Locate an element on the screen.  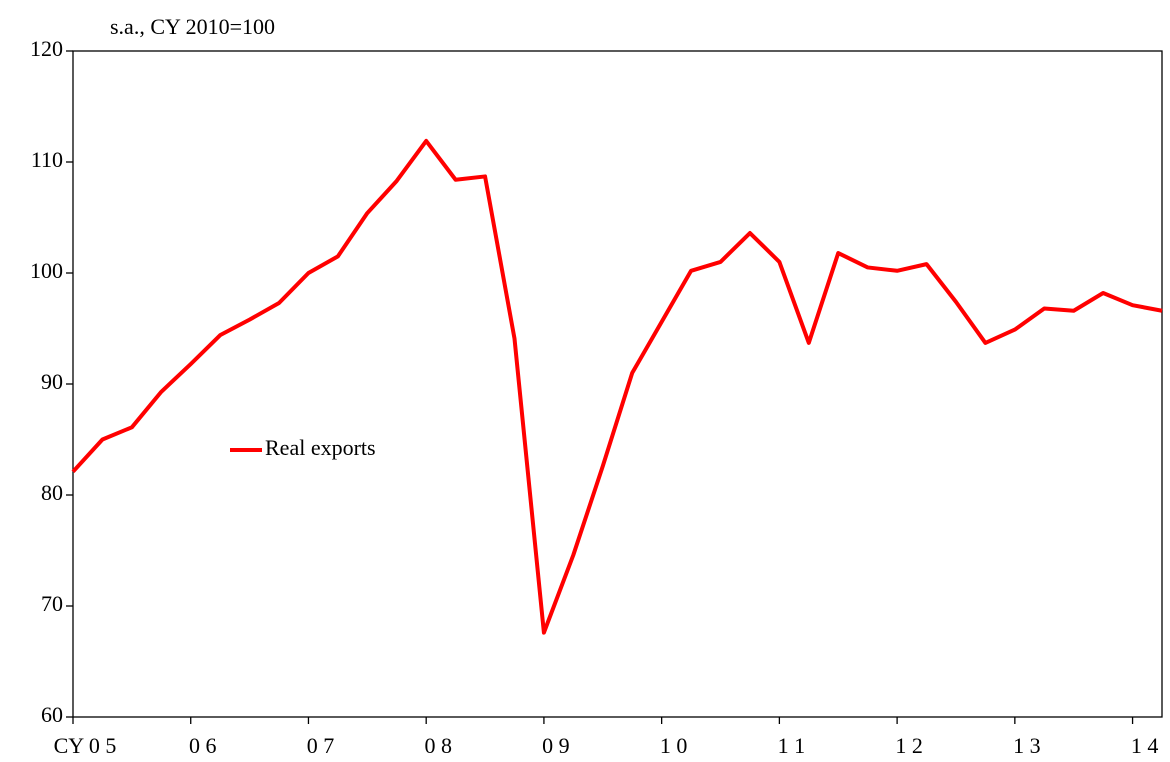
x-tick-label: 0 8 is located at coordinates (438, 745).